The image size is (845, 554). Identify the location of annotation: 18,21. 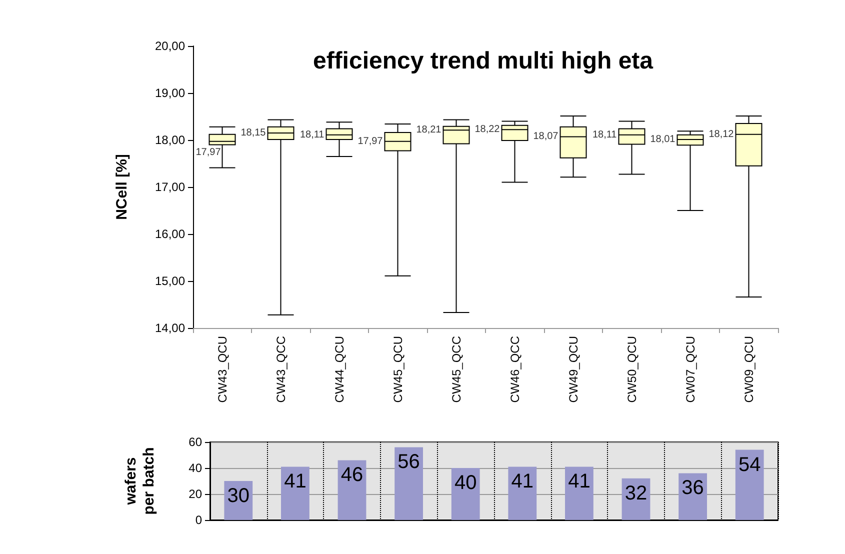
(429, 130).